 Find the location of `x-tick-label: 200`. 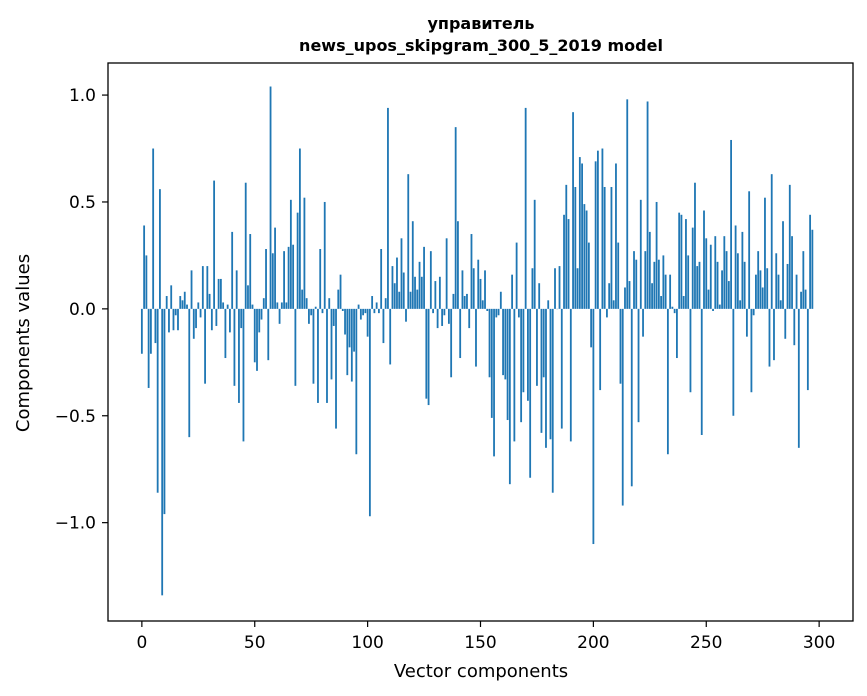

x-tick-label: 200 is located at coordinates (593, 643).